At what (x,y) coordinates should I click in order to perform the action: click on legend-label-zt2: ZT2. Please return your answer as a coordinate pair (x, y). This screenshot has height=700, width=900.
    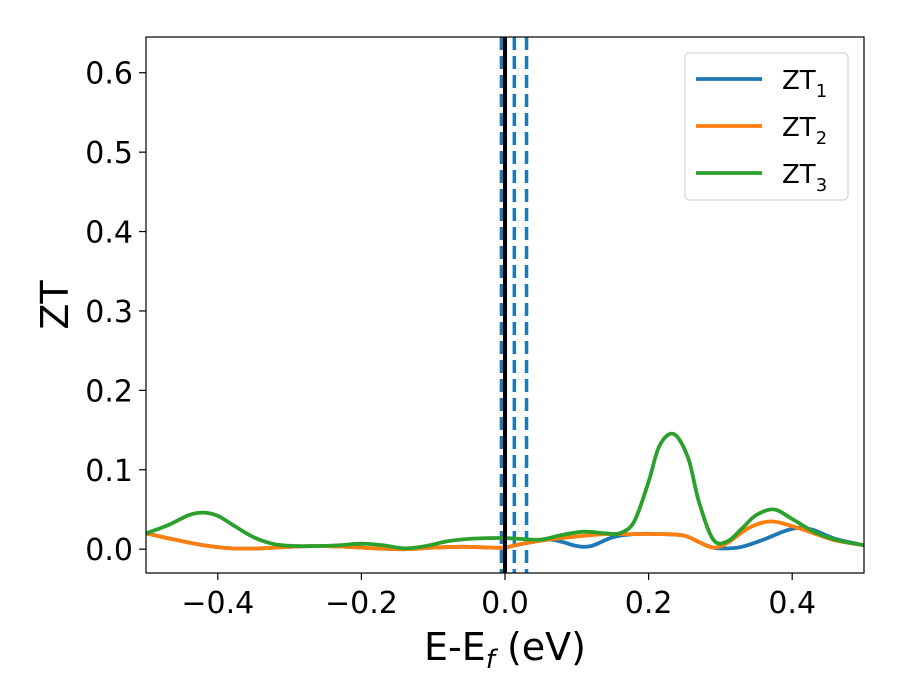
    Looking at the image, I should click on (804, 131).